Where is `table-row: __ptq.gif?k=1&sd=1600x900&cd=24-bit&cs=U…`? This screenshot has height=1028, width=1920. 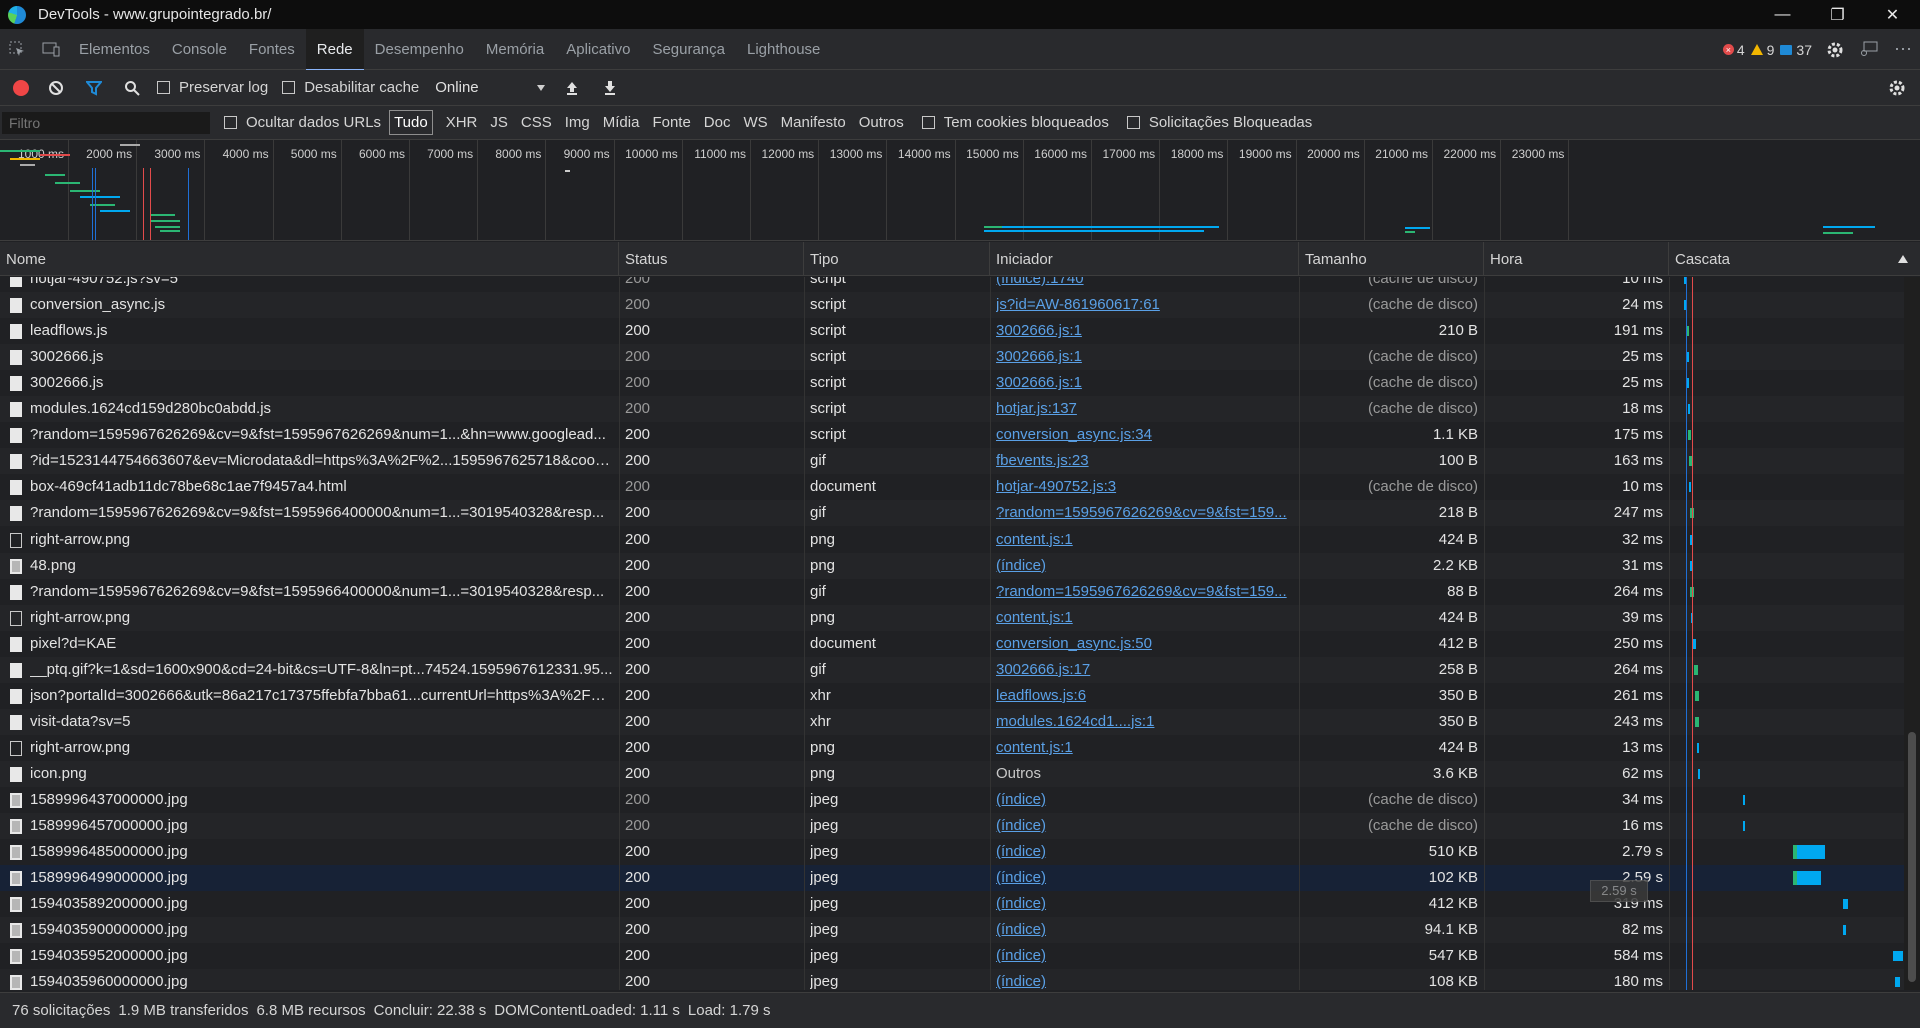
table-row: __ptq.gif?k=1&sd=1600x900&cd=24-bit&cs=U… is located at coordinates (960, 669).